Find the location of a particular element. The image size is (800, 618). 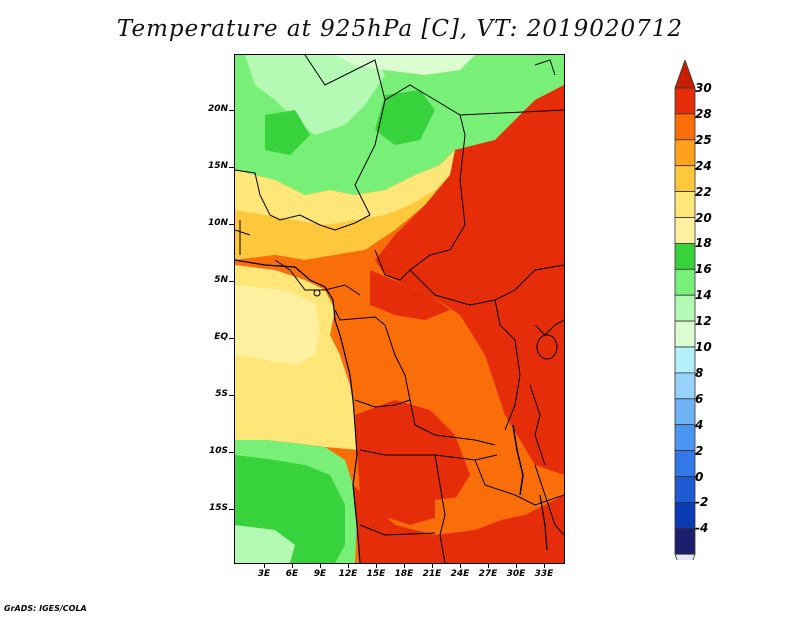

lat-label-15s: 15S is located at coordinates (218, 508).